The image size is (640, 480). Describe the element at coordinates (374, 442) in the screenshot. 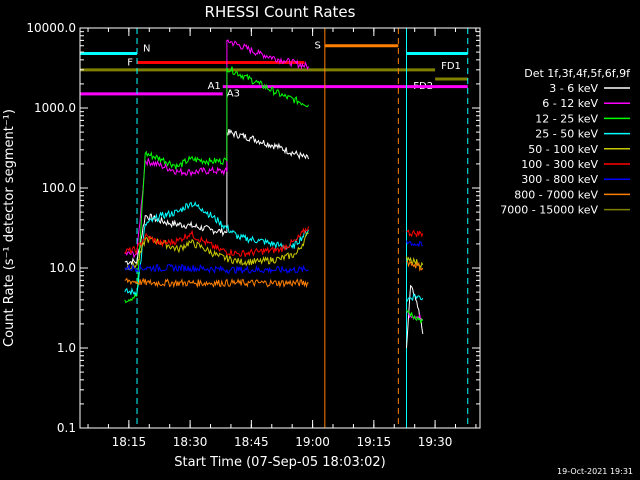

I see `x-tick-label: 19:15` at that location.